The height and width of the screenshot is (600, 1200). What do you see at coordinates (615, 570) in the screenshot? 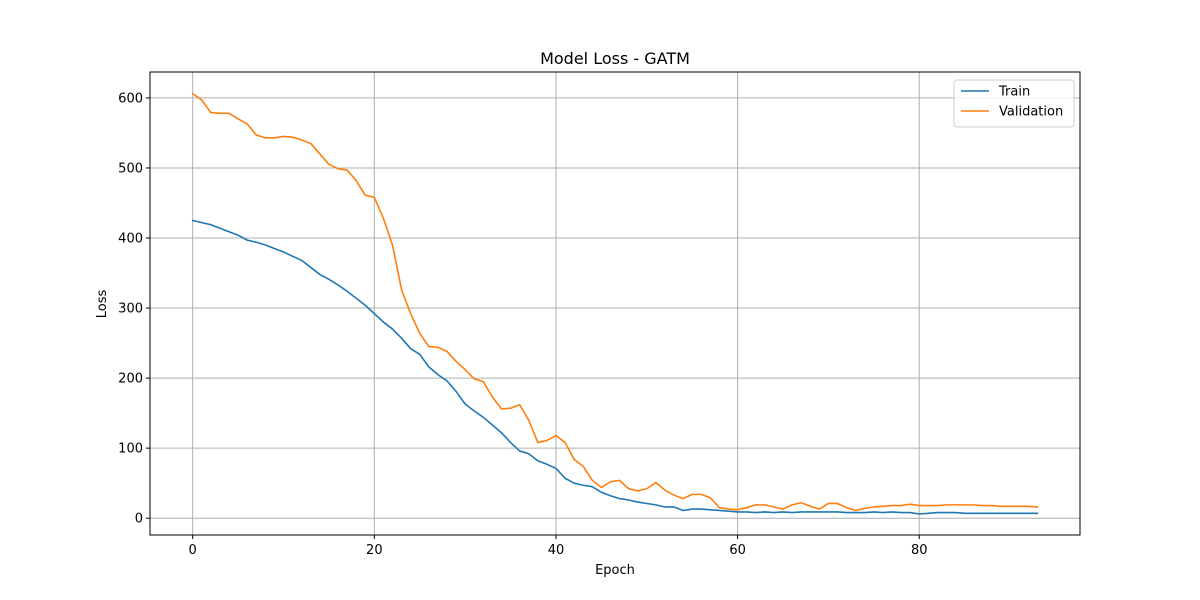
I see `x-axis-label: Epoch` at bounding box center [615, 570].